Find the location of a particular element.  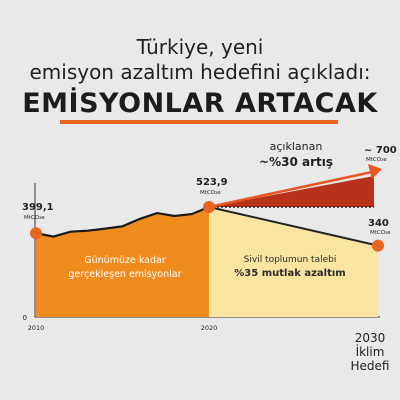

historical-caption-1: Günümüze kadar is located at coordinates (125, 260).